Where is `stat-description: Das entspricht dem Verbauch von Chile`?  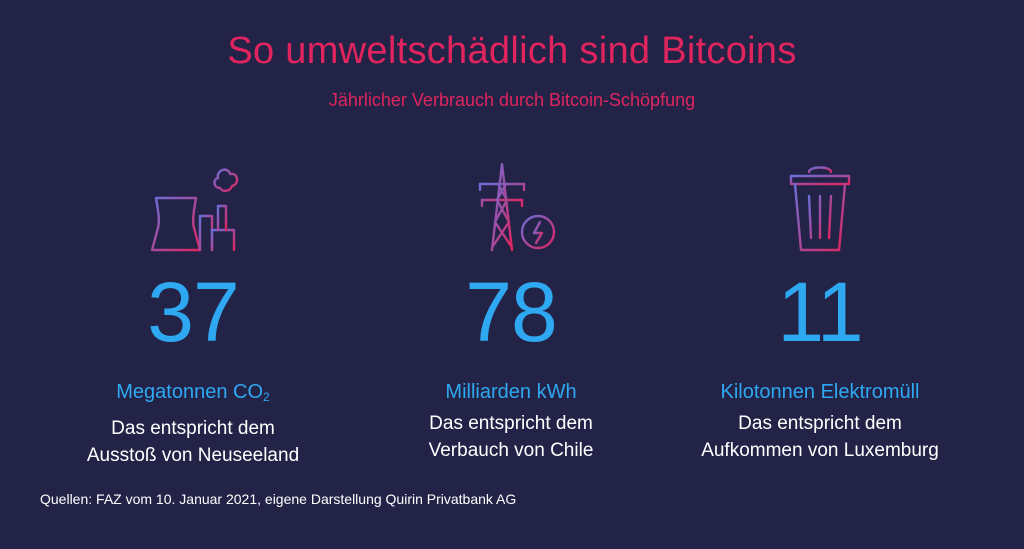
stat-description: Das entspricht dem Verbauch von Chile is located at coordinates (511, 437).